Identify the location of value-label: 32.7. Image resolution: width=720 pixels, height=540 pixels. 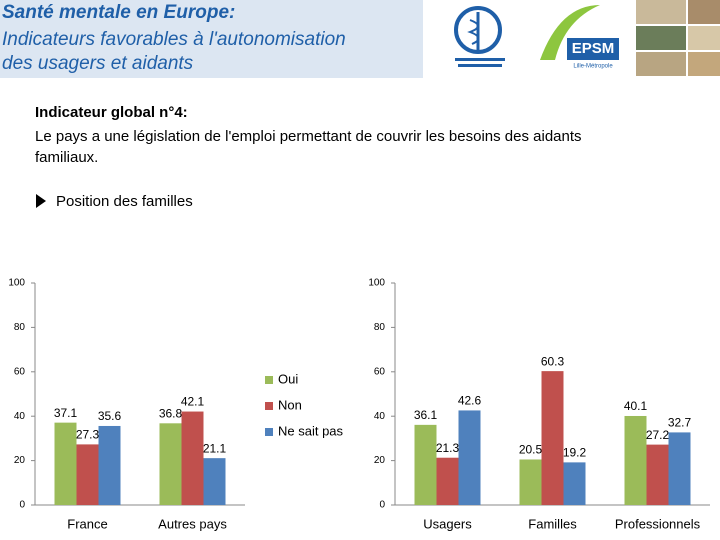
(680, 423).